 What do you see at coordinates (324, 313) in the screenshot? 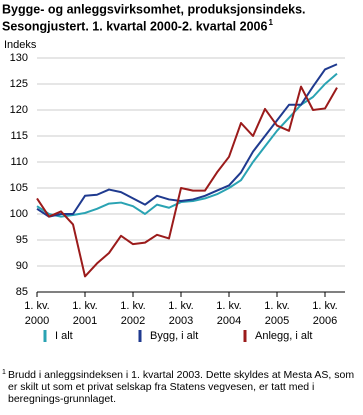
I see `x-tick-label: 1. kv. 2006` at bounding box center [324, 313].